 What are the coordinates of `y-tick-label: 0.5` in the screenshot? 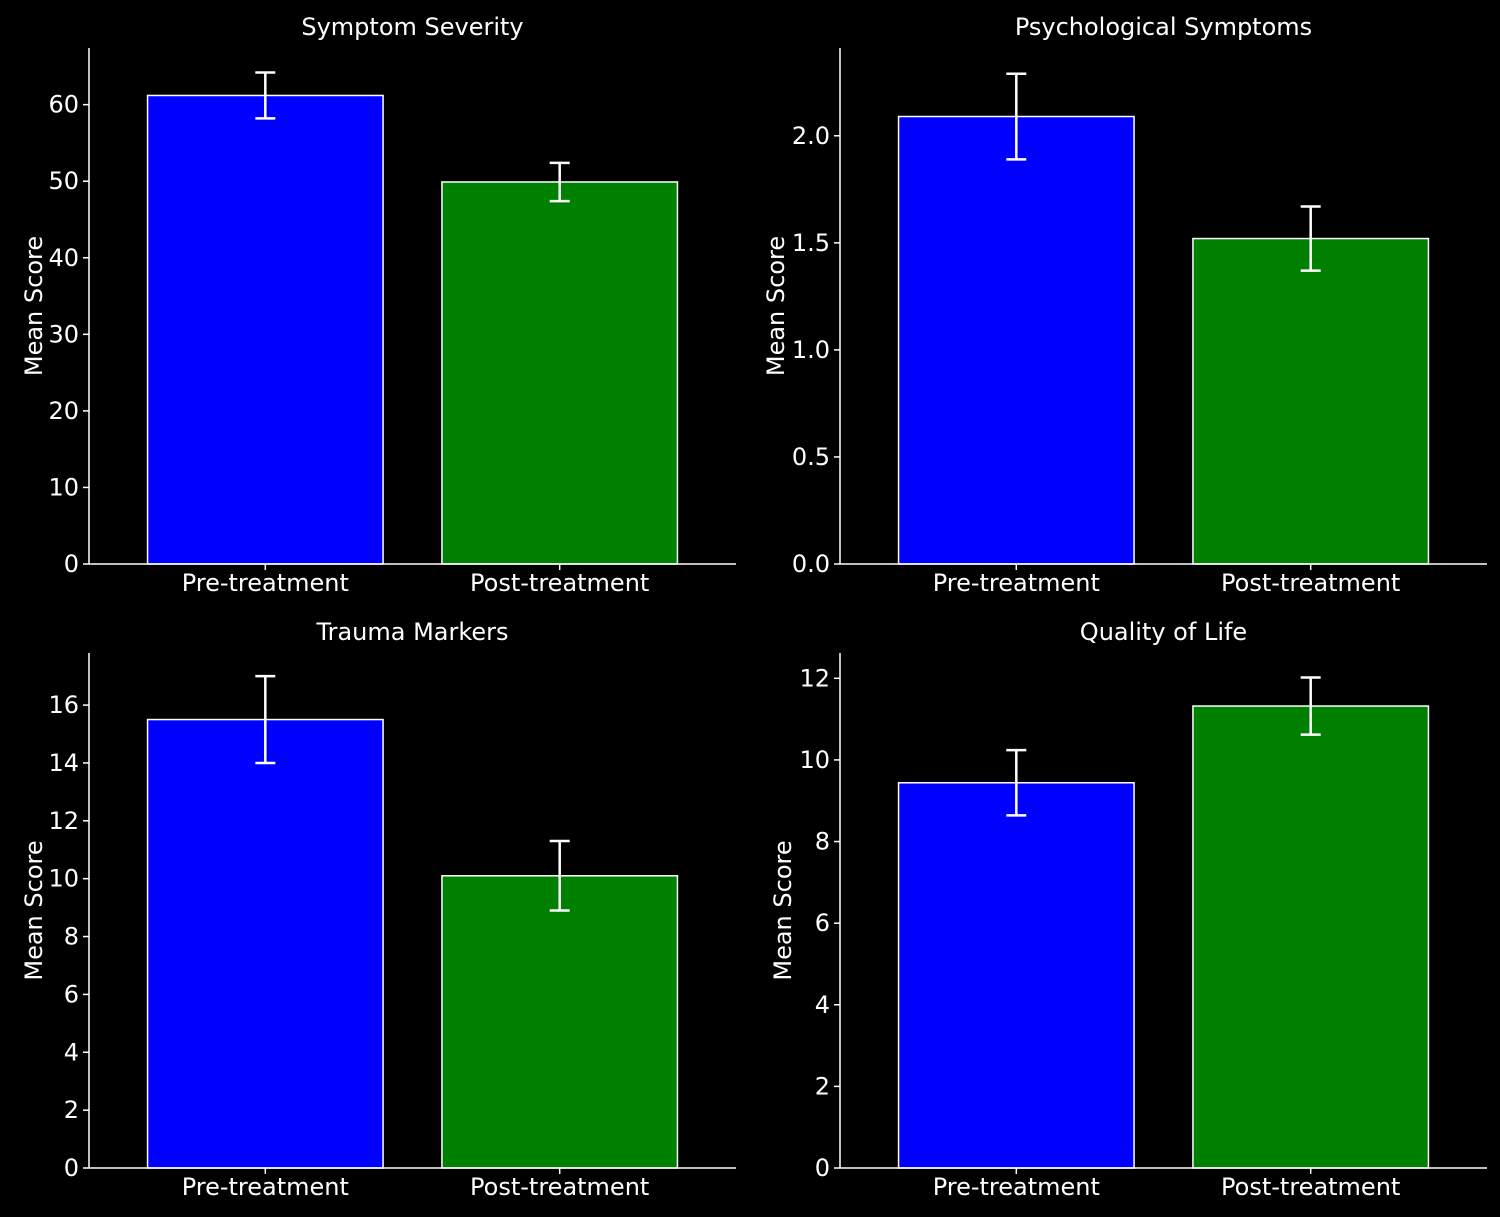 It's located at (811, 457).